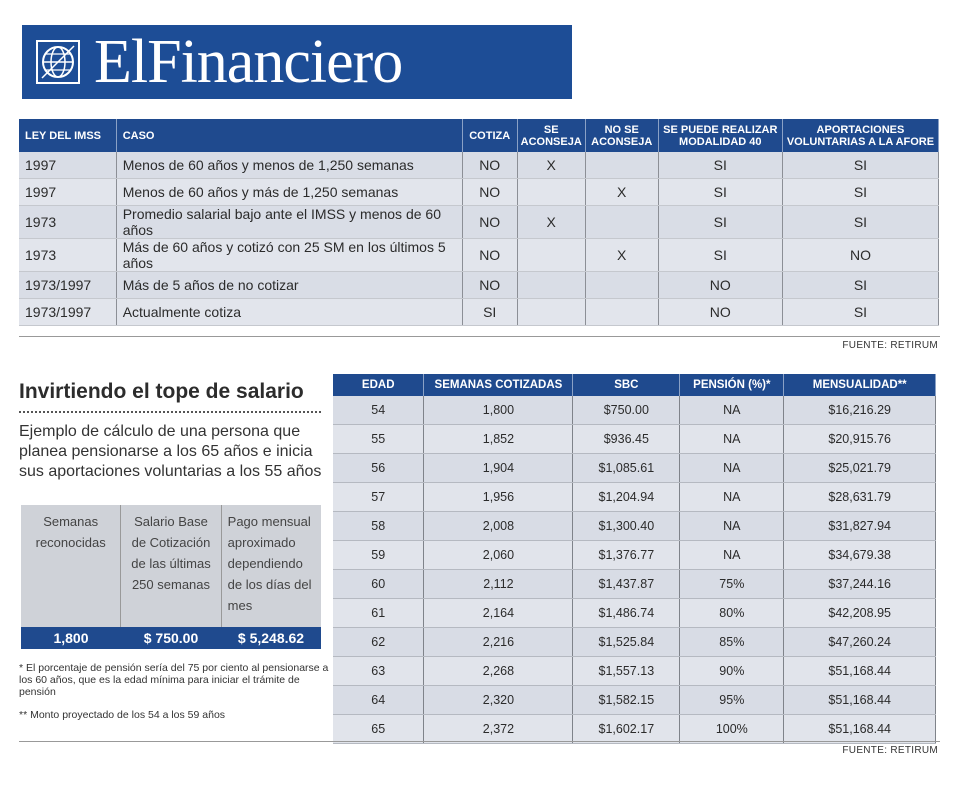 The image size is (960, 807). I want to click on col-se-aconseja: SE ACONSEJA, so click(551, 135).